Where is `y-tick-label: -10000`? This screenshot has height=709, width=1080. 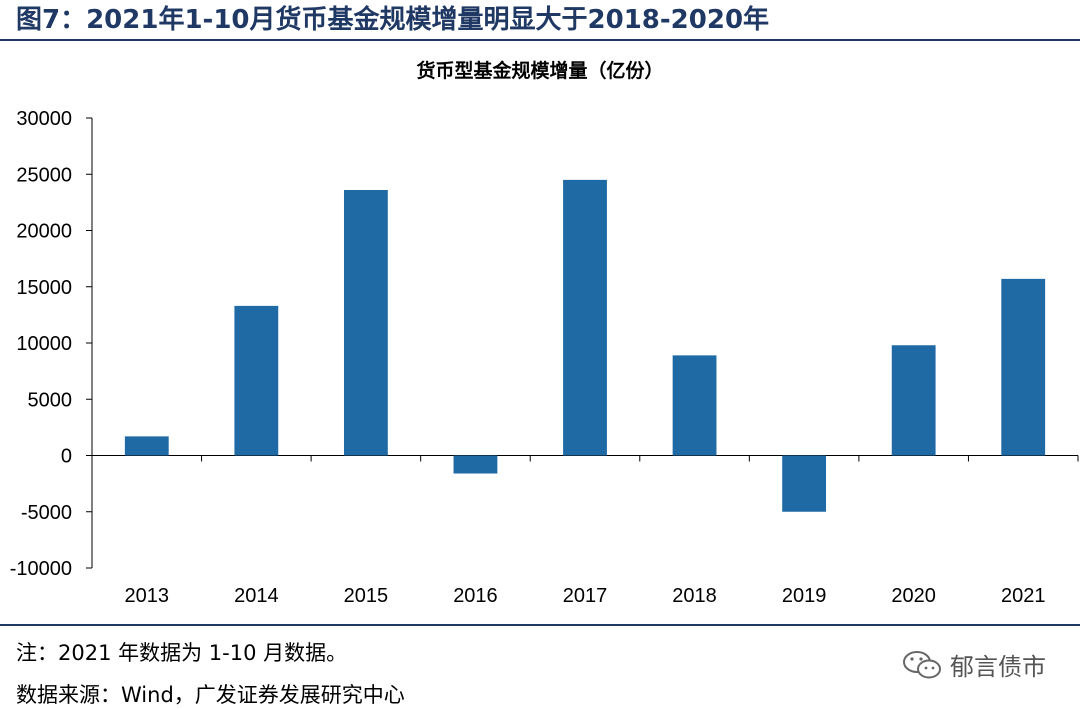
y-tick-label: -10000 is located at coordinates (41, 569).